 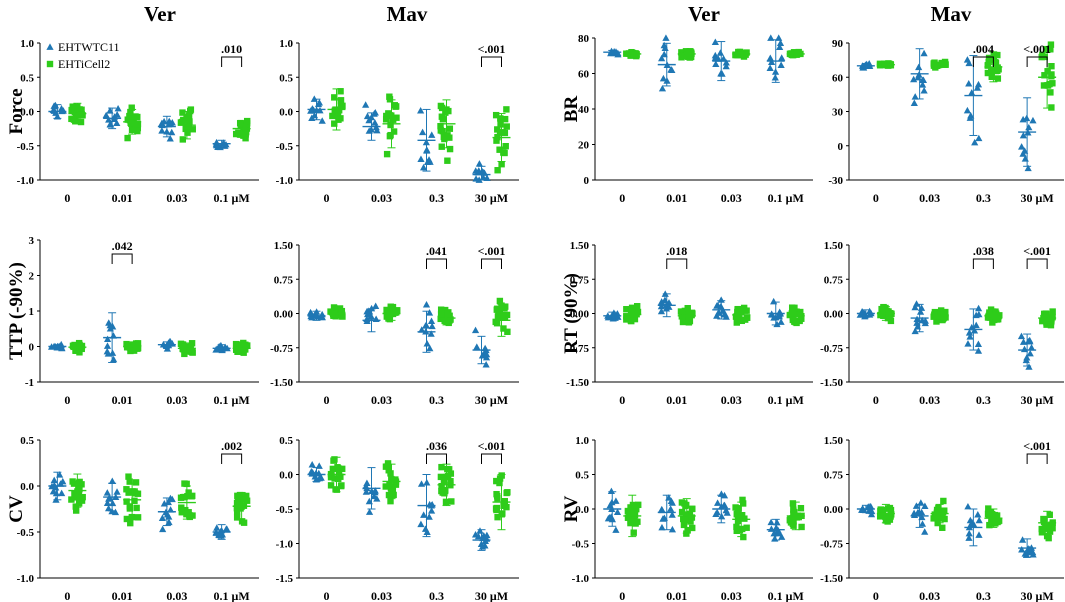 I want to click on panel-force-mav: 1.0 0.5 0.0 -0.5 -1.0 0 0.03 0.3 30 μM <.001, so click(x=397, y=121).